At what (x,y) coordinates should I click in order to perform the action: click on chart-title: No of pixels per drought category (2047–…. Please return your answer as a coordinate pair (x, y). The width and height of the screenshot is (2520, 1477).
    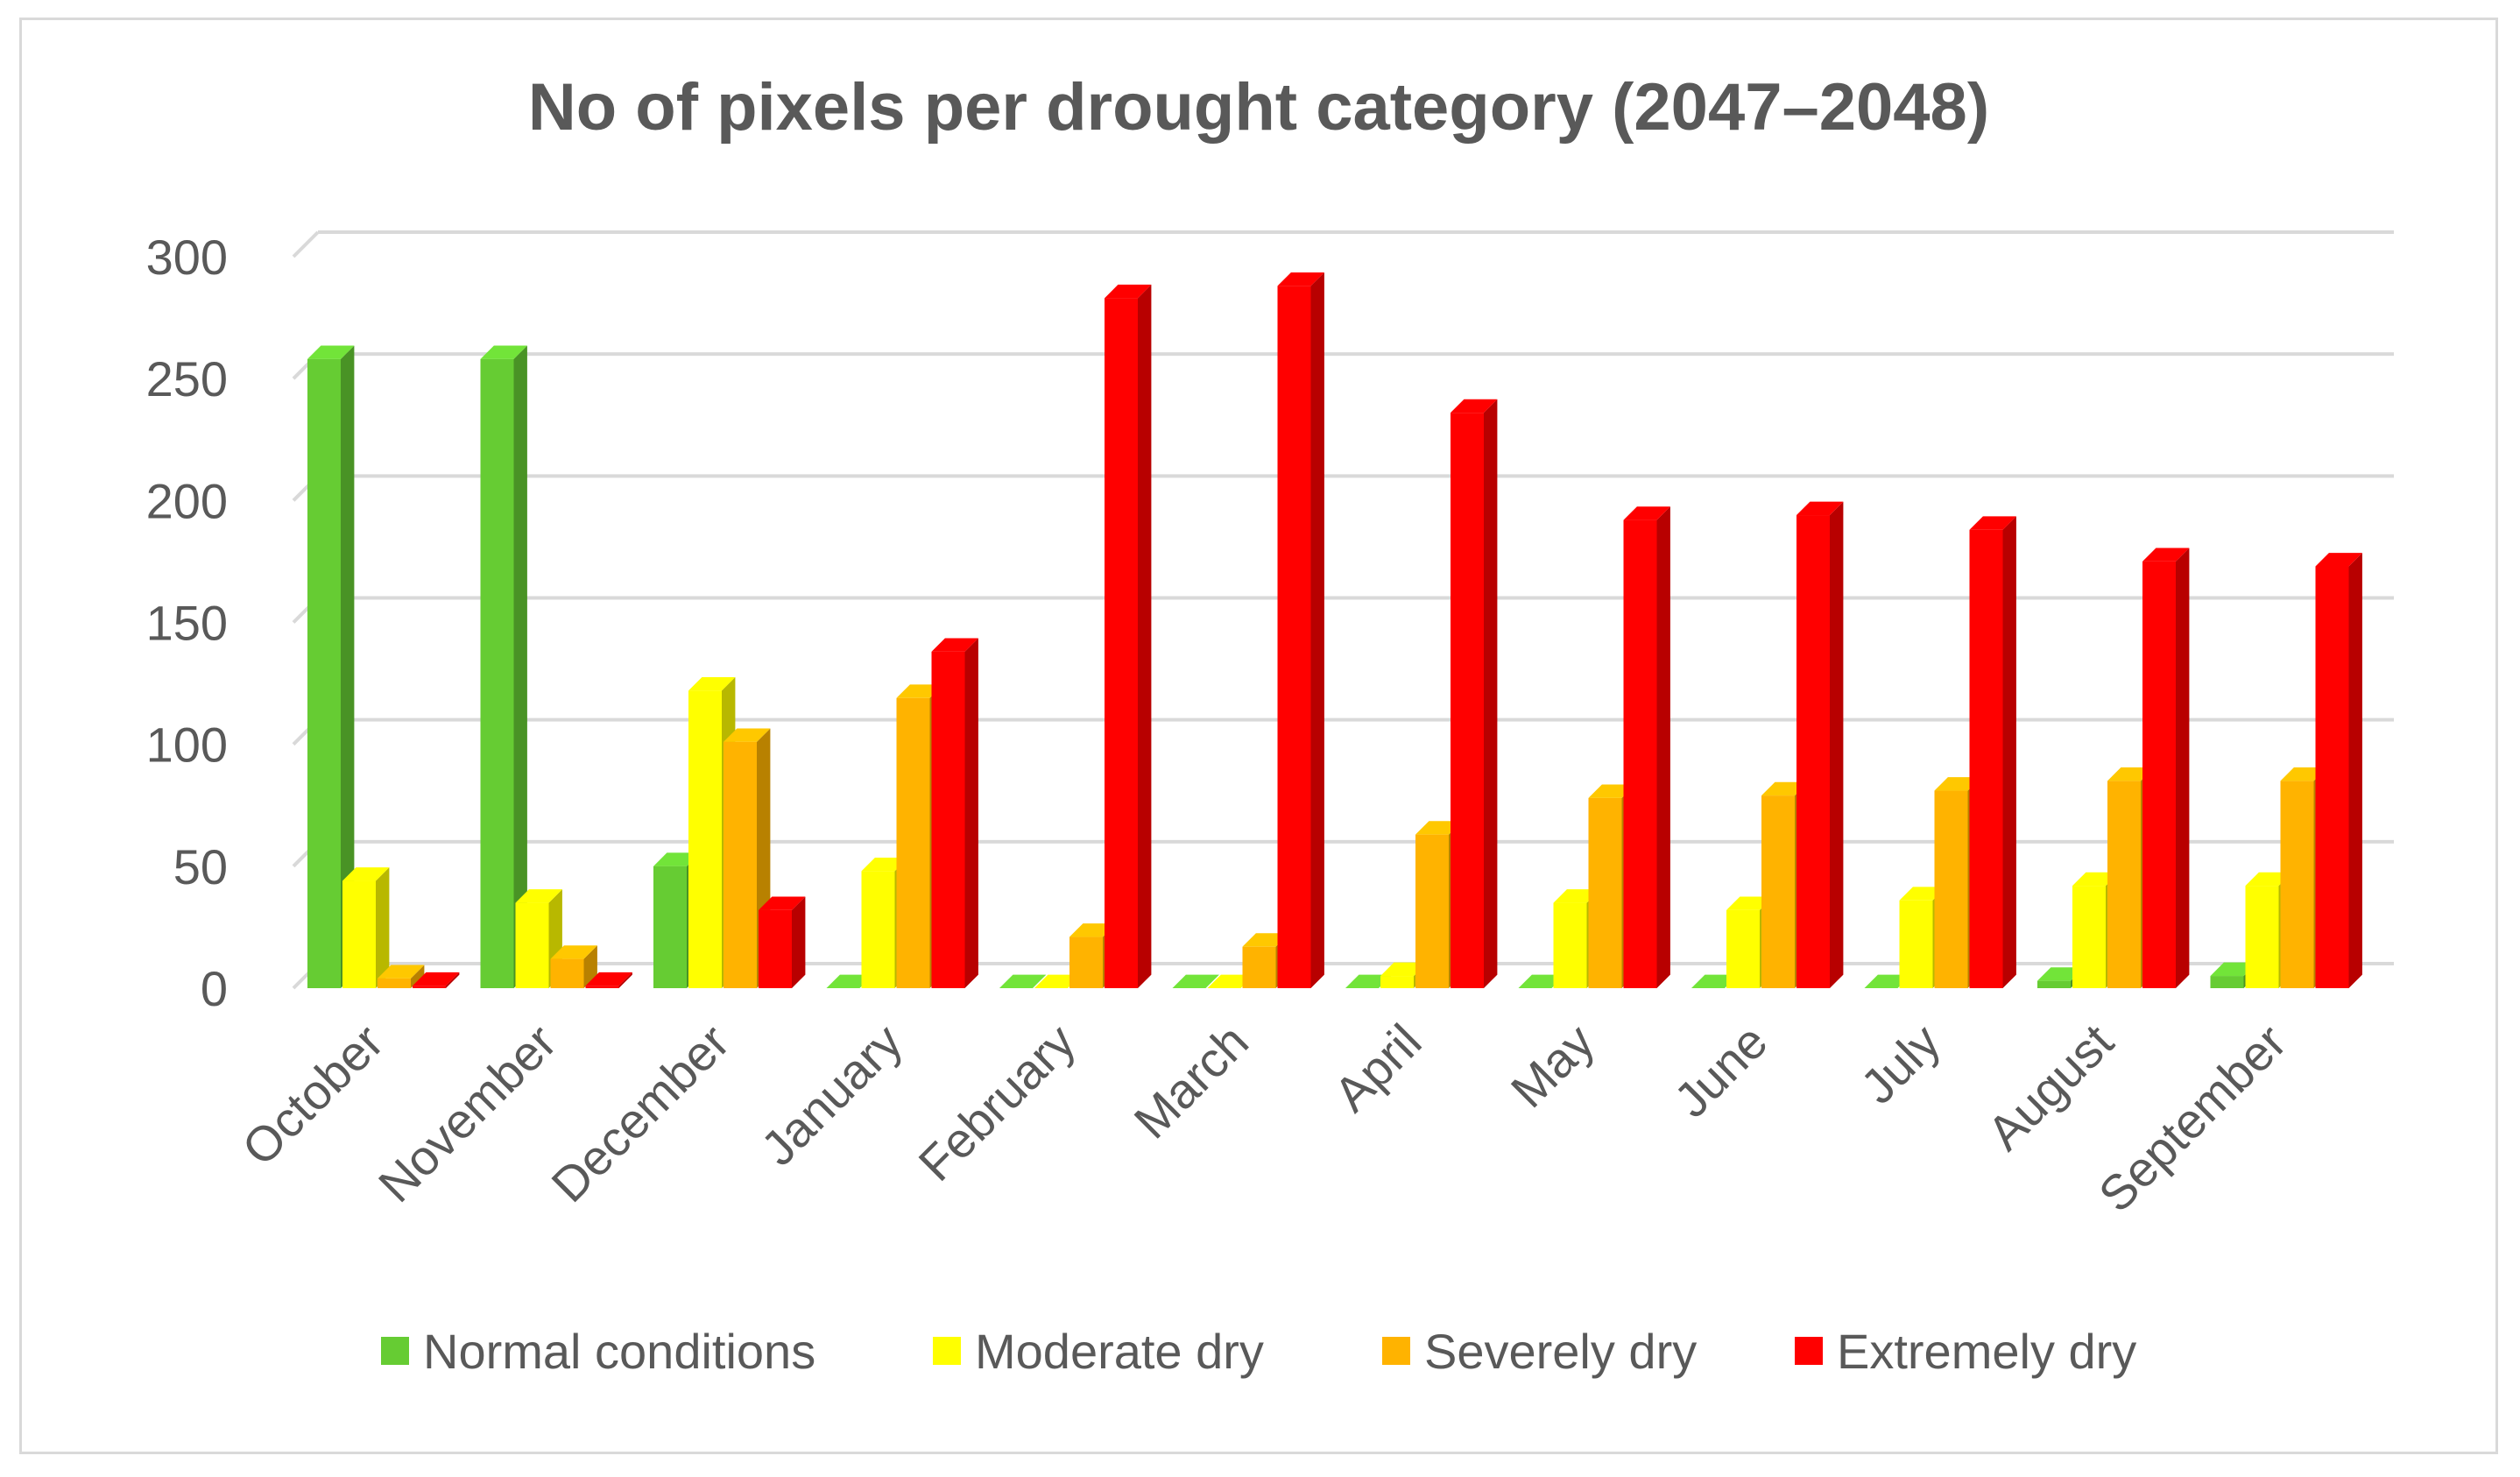
    Looking at the image, I should click on (1258, 107).